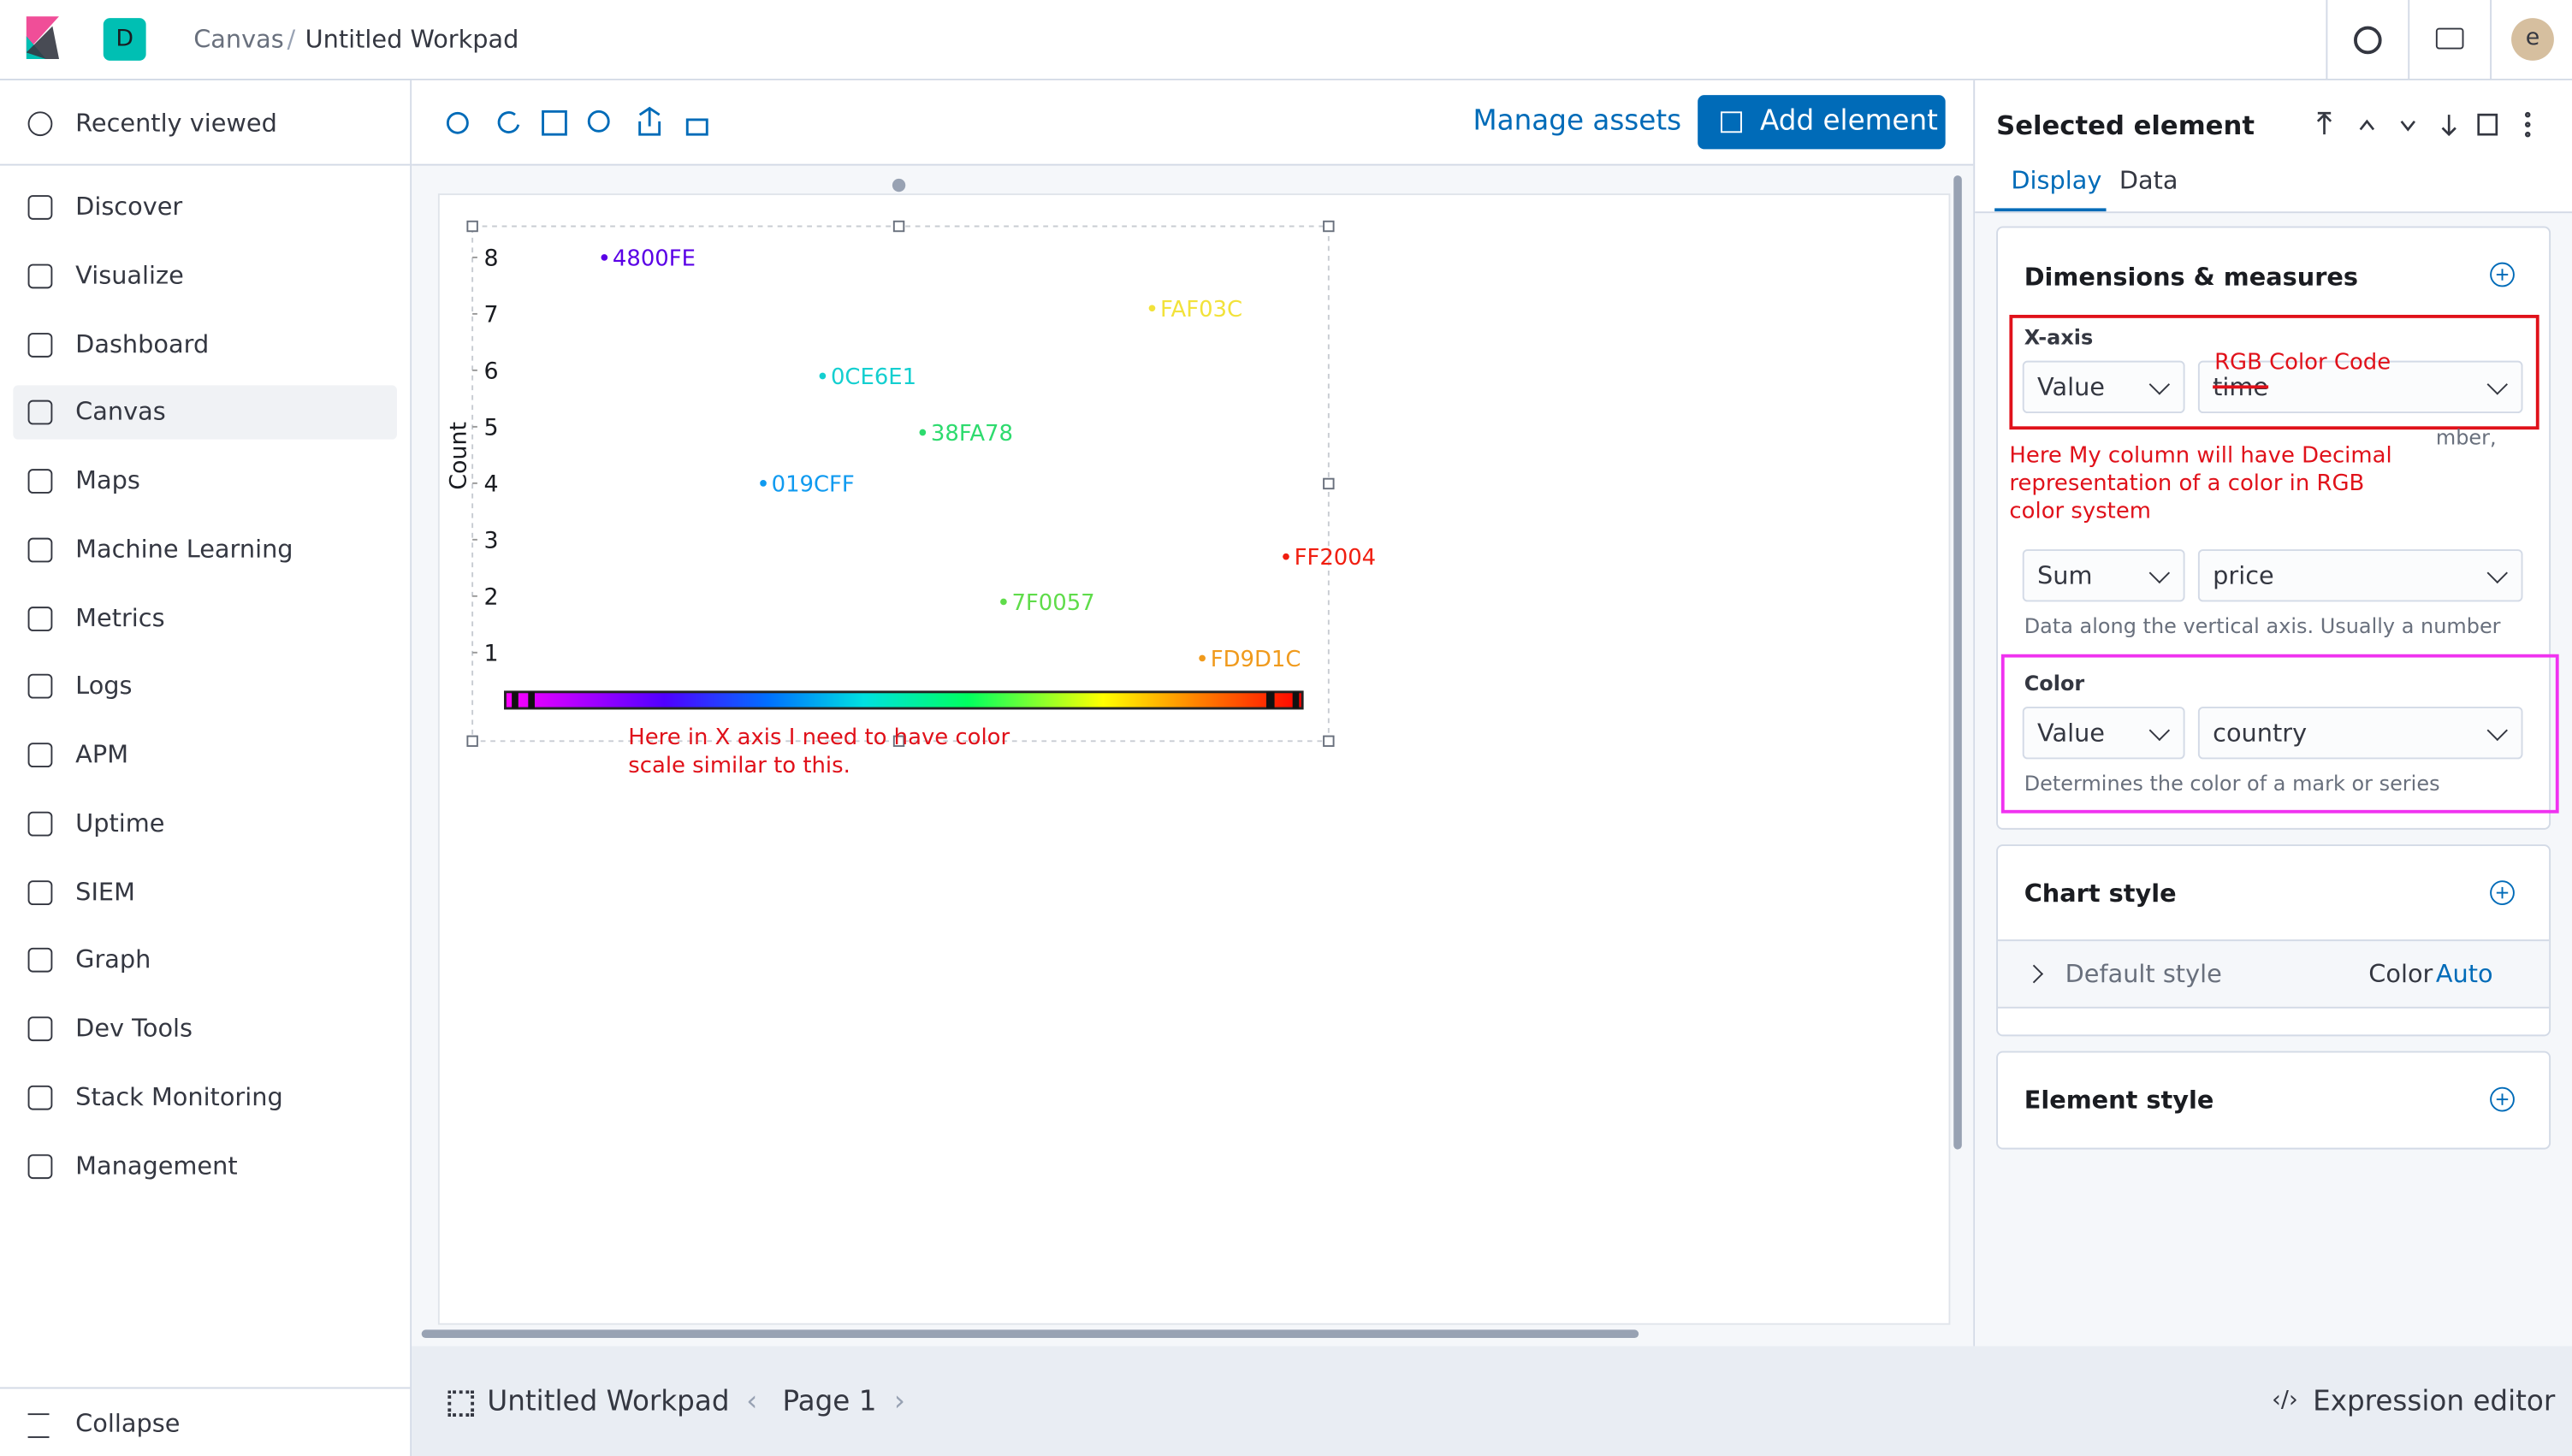  I want to click on nav-item: Graph, so click(113, 959).